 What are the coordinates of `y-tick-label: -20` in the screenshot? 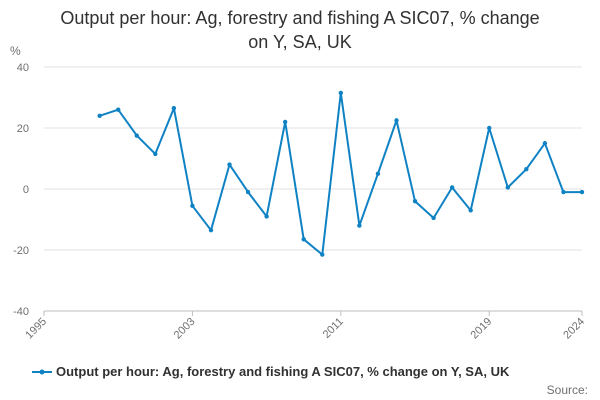 It's located at (21, 251).